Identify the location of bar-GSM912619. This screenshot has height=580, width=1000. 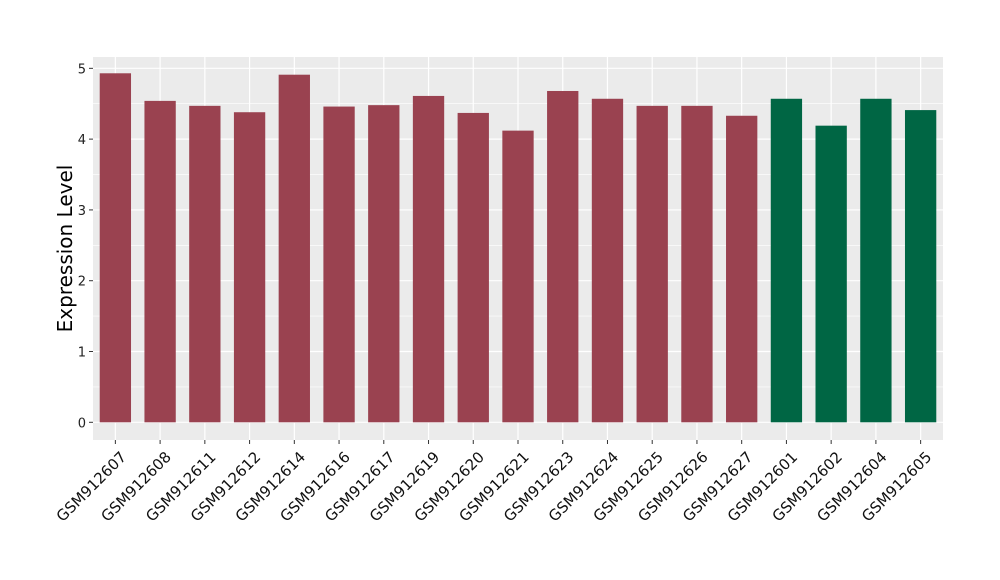
(428, 259).